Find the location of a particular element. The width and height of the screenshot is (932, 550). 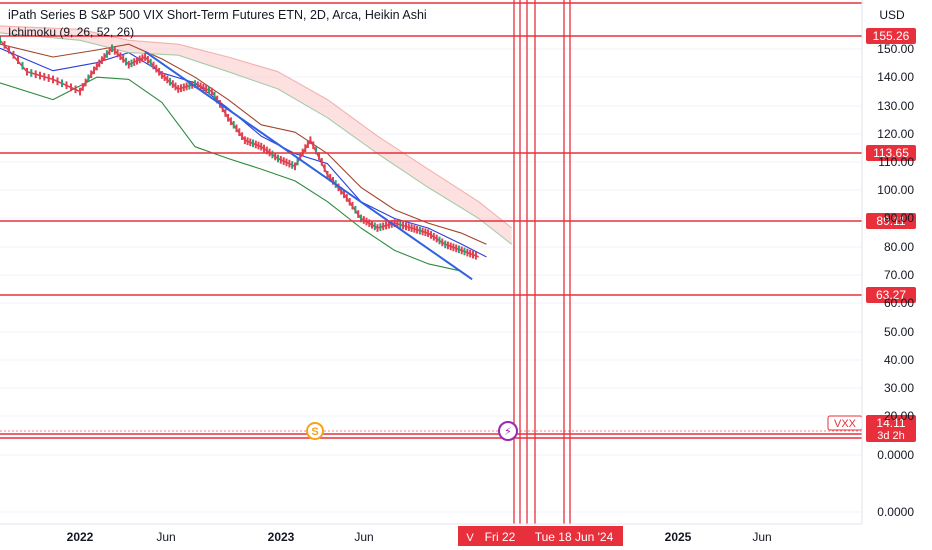

last-price-tag is located at coordinates (891, 428).